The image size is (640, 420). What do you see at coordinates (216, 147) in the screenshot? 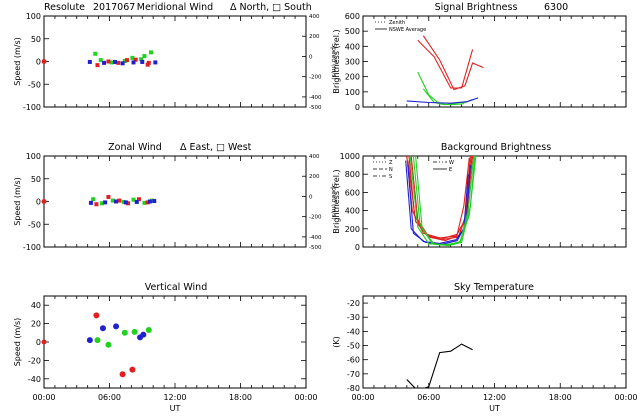
I see `direction-legend: Δ East, □ West` at bounding box center [216, 147].